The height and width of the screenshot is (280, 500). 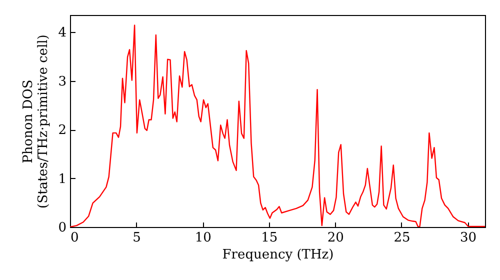 What do you see at coordinates (74, 238) in the screenshot?
I see `x-tick-label: 0` at bounding box center [74, 238].